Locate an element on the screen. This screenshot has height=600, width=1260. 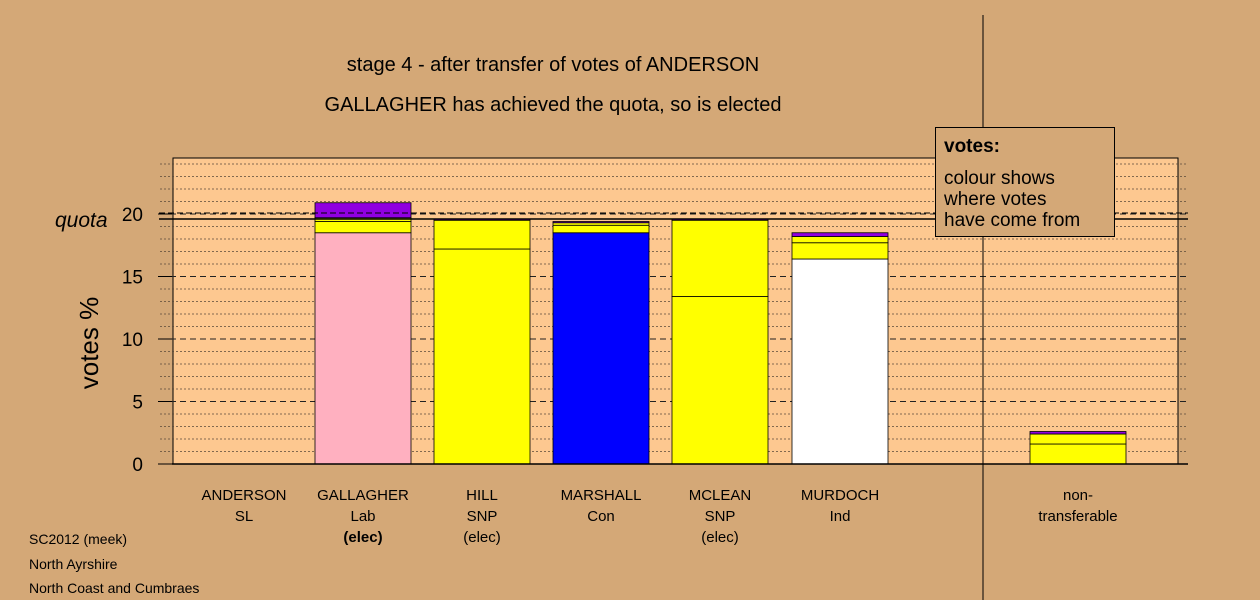
candidate-label: ANDERSON SL is located at coordinates (244, 506).